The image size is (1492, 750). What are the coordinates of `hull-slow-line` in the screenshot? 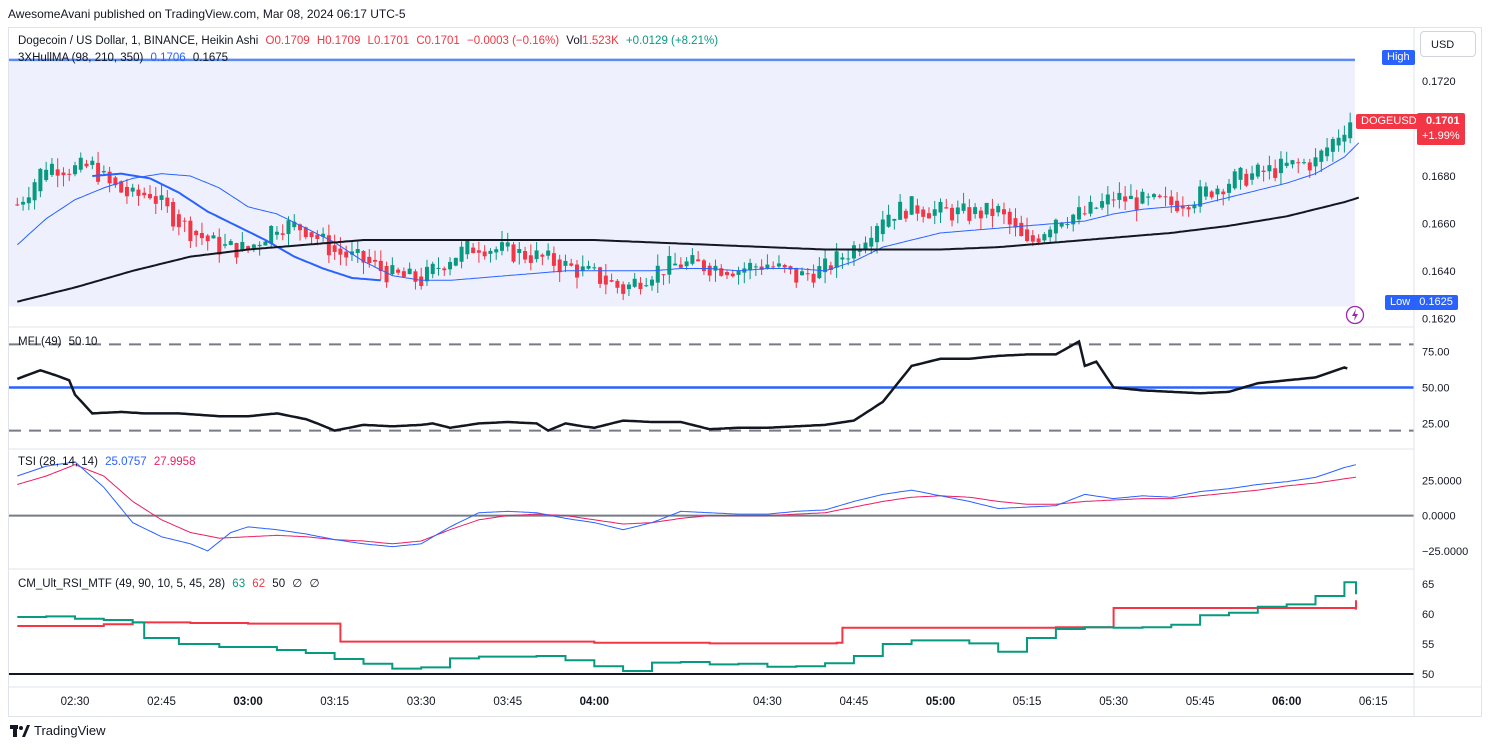 It's located at (688, 249).